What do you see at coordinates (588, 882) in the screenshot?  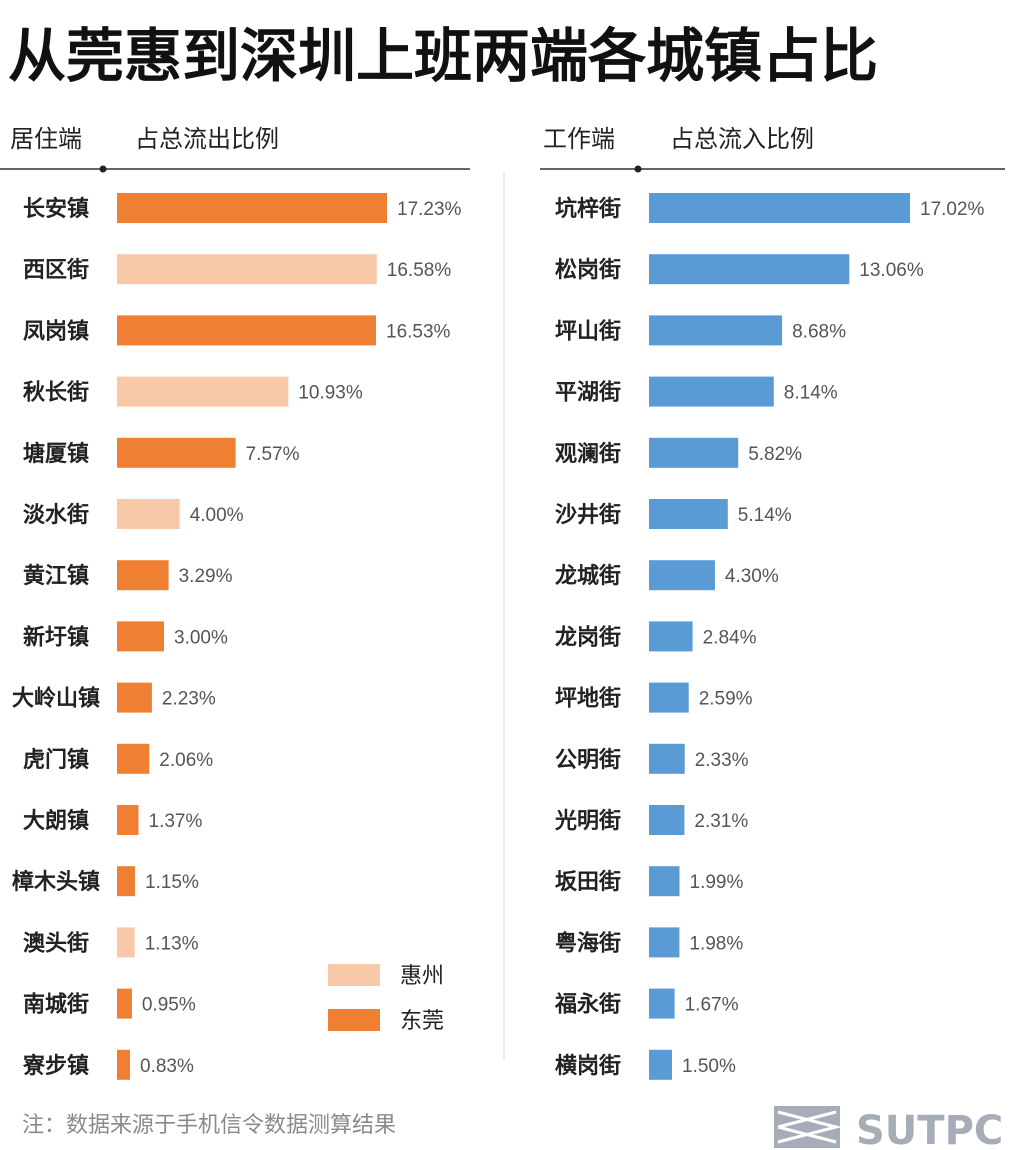 I see `right-category-label: 坂田街` at bounding box center [588, 882].